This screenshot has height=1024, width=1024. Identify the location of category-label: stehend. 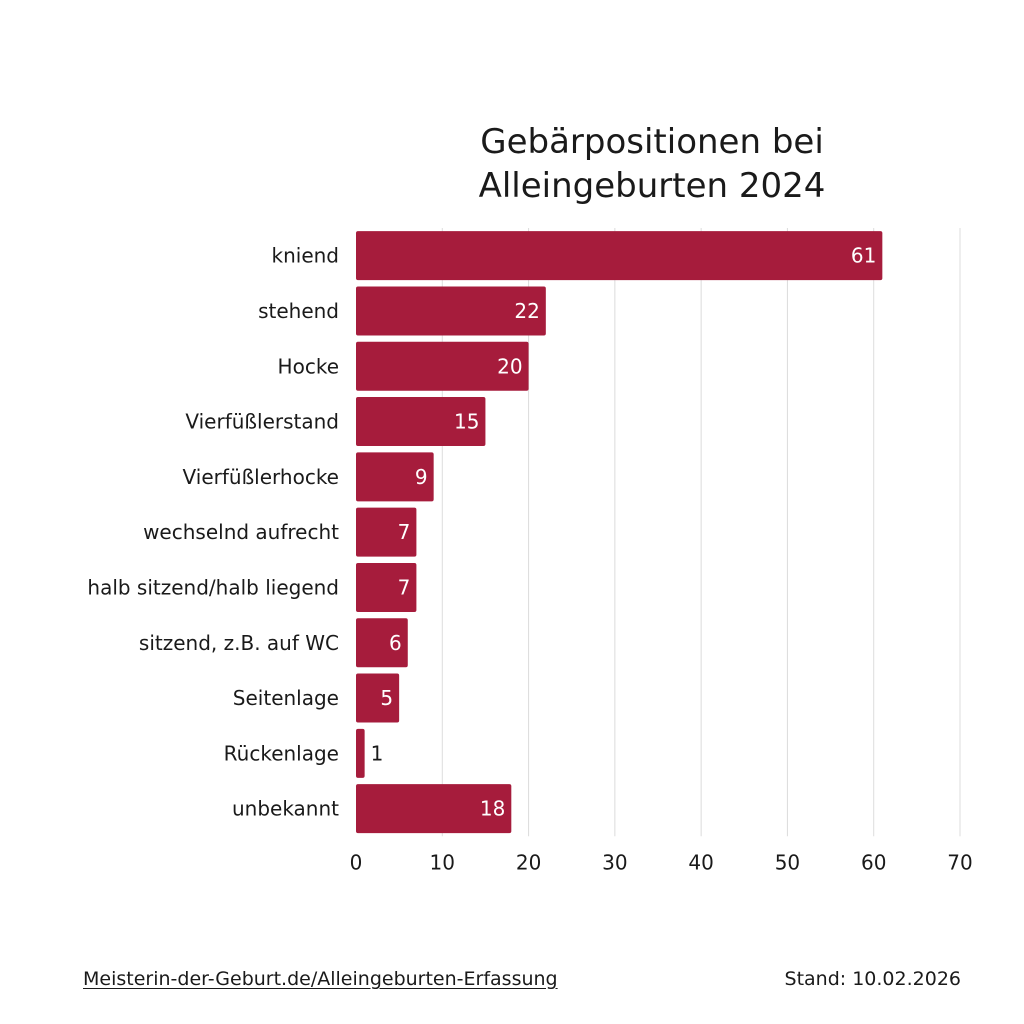
(298, 311).